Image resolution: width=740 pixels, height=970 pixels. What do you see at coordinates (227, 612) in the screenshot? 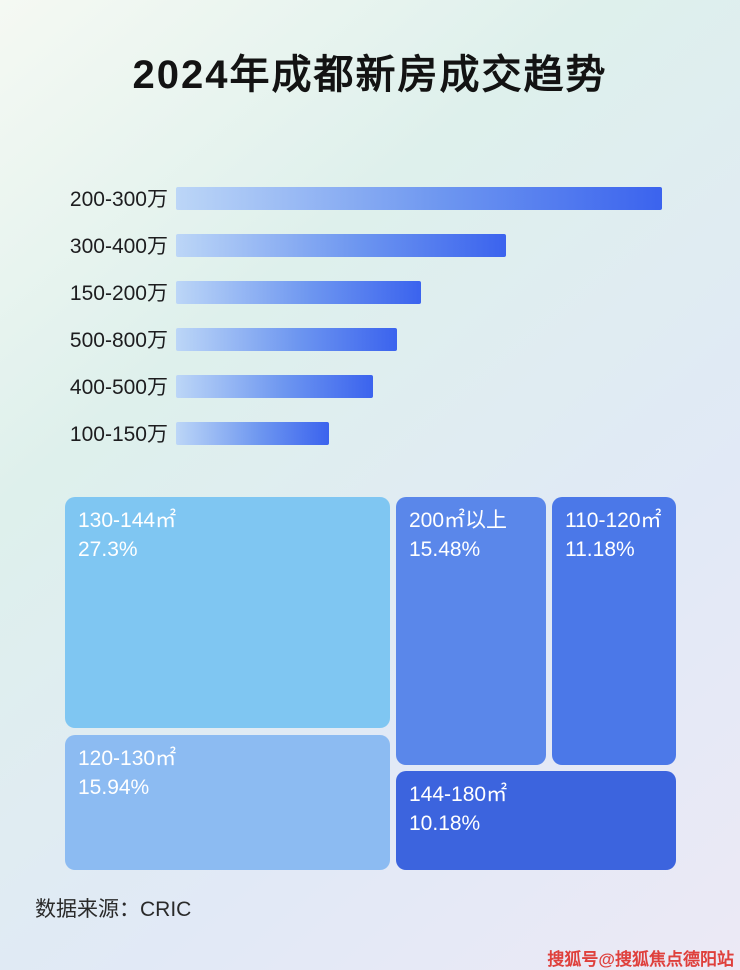
I see `treemap-block: 130-144㎡ 27.3%` at bounding box center [227, 612].